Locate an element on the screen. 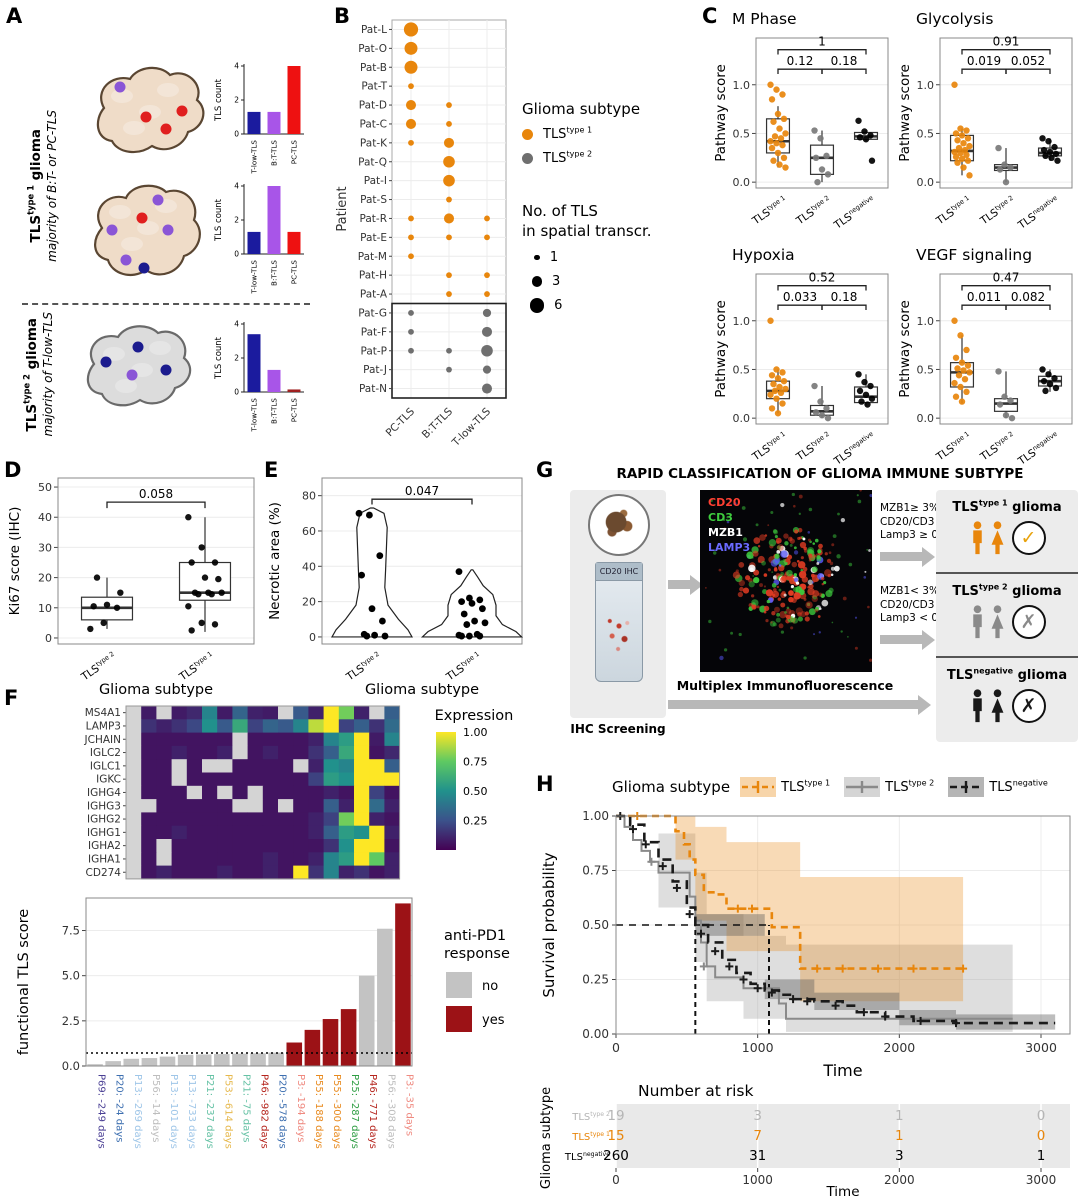 This screenshot has height=1197, width=1080. svg-text: IGHG3 is located at coordinates (104, 806).